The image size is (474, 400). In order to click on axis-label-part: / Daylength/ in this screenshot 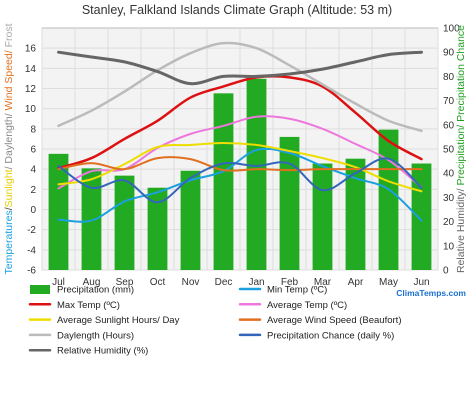, I will do `click(9, 139)`.